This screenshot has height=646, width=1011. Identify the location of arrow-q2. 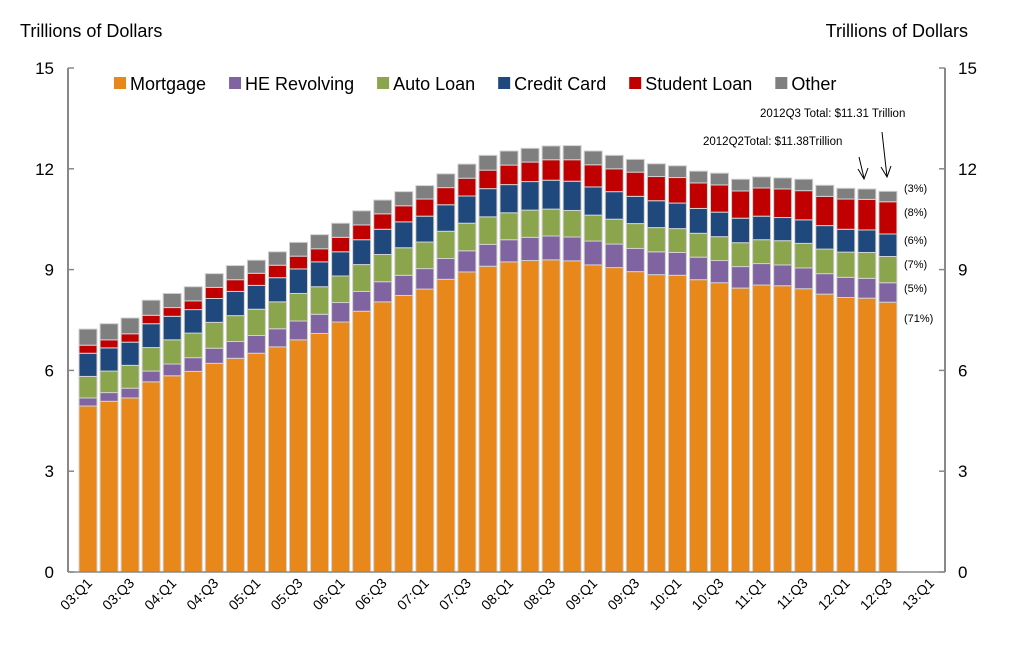
(861, 167).